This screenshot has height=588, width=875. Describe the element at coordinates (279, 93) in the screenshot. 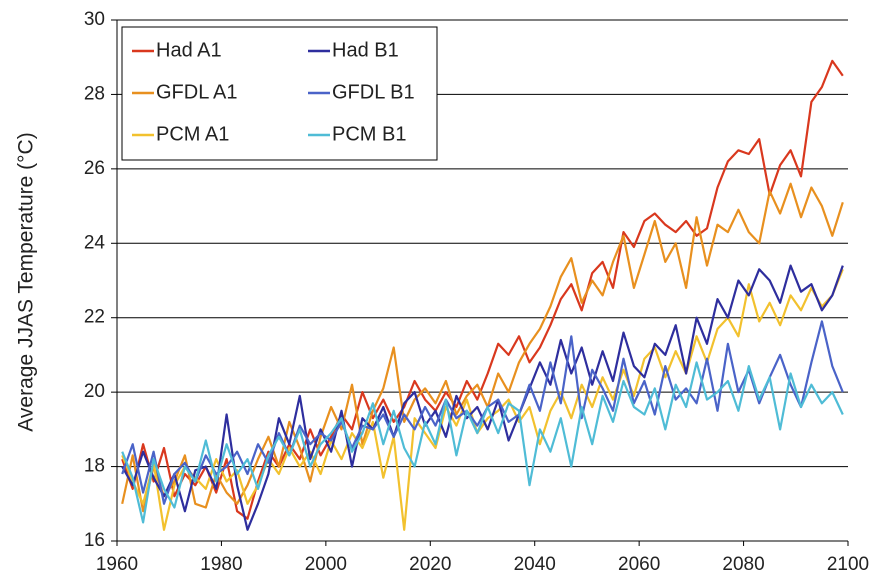

I see `legend-box` at that location.